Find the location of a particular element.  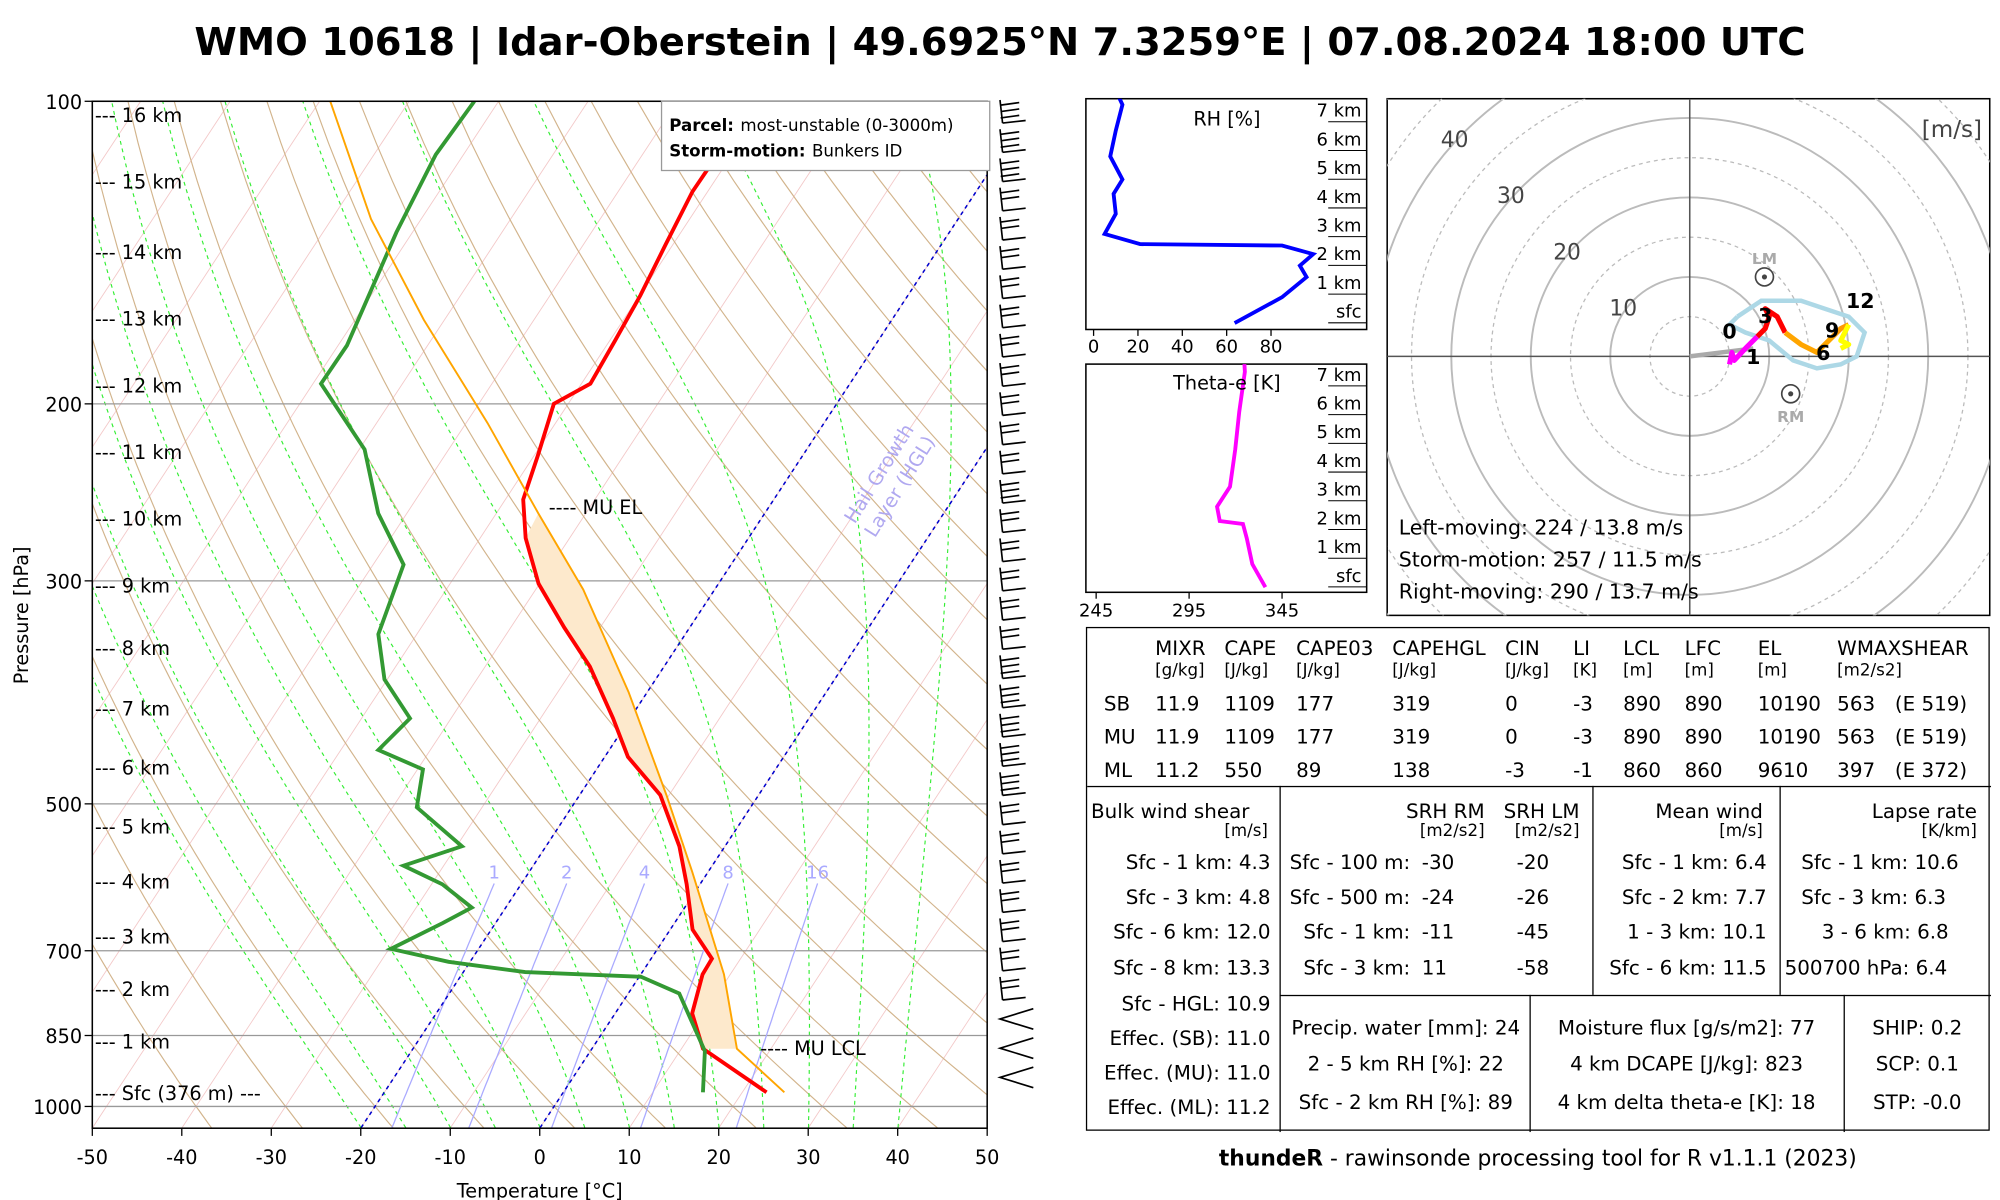

lapse-rate-row: 500700 hPa: 6.4 is located at coordinates (1866, 968).